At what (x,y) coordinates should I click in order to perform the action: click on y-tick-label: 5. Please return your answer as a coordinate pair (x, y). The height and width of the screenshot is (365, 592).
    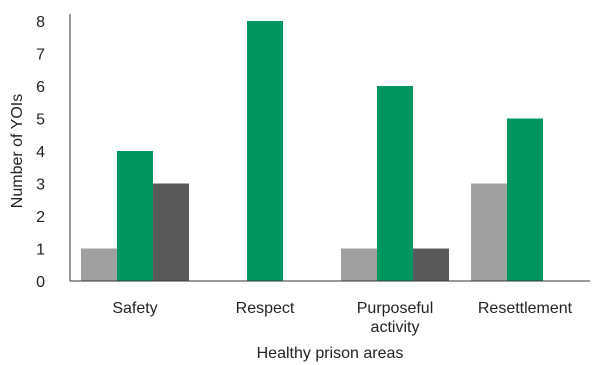
    Looking at the image, I should click on (40, 120).